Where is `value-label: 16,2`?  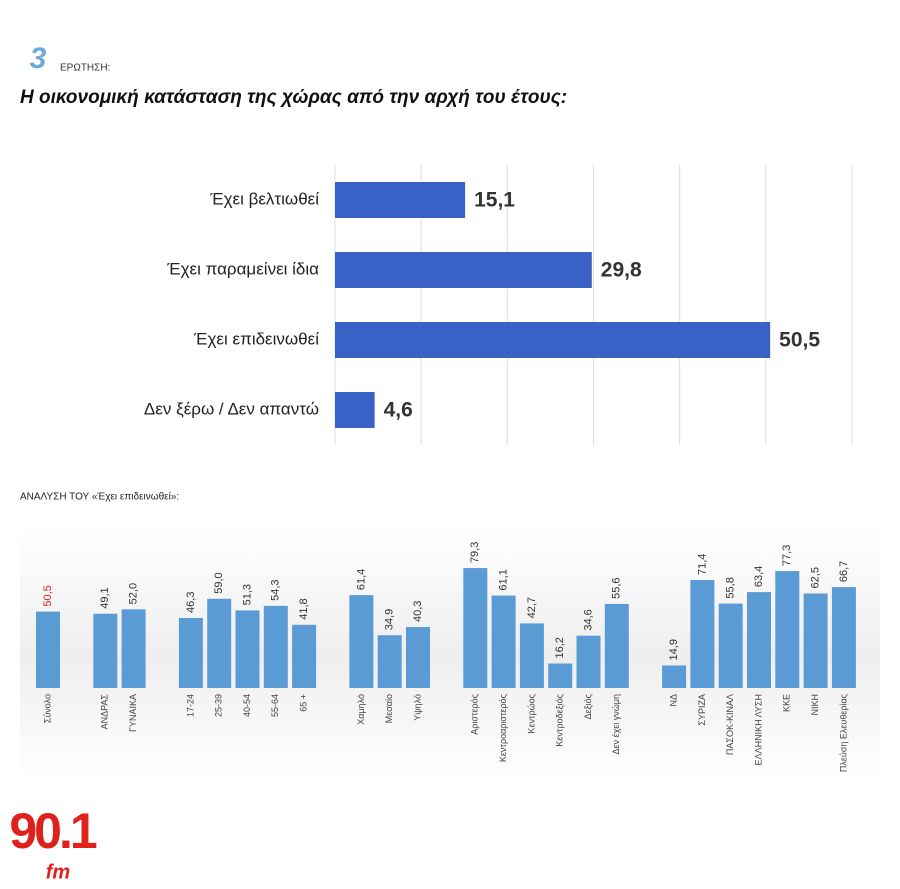 value-label: 16,2 is located at coordinates (560, 647).